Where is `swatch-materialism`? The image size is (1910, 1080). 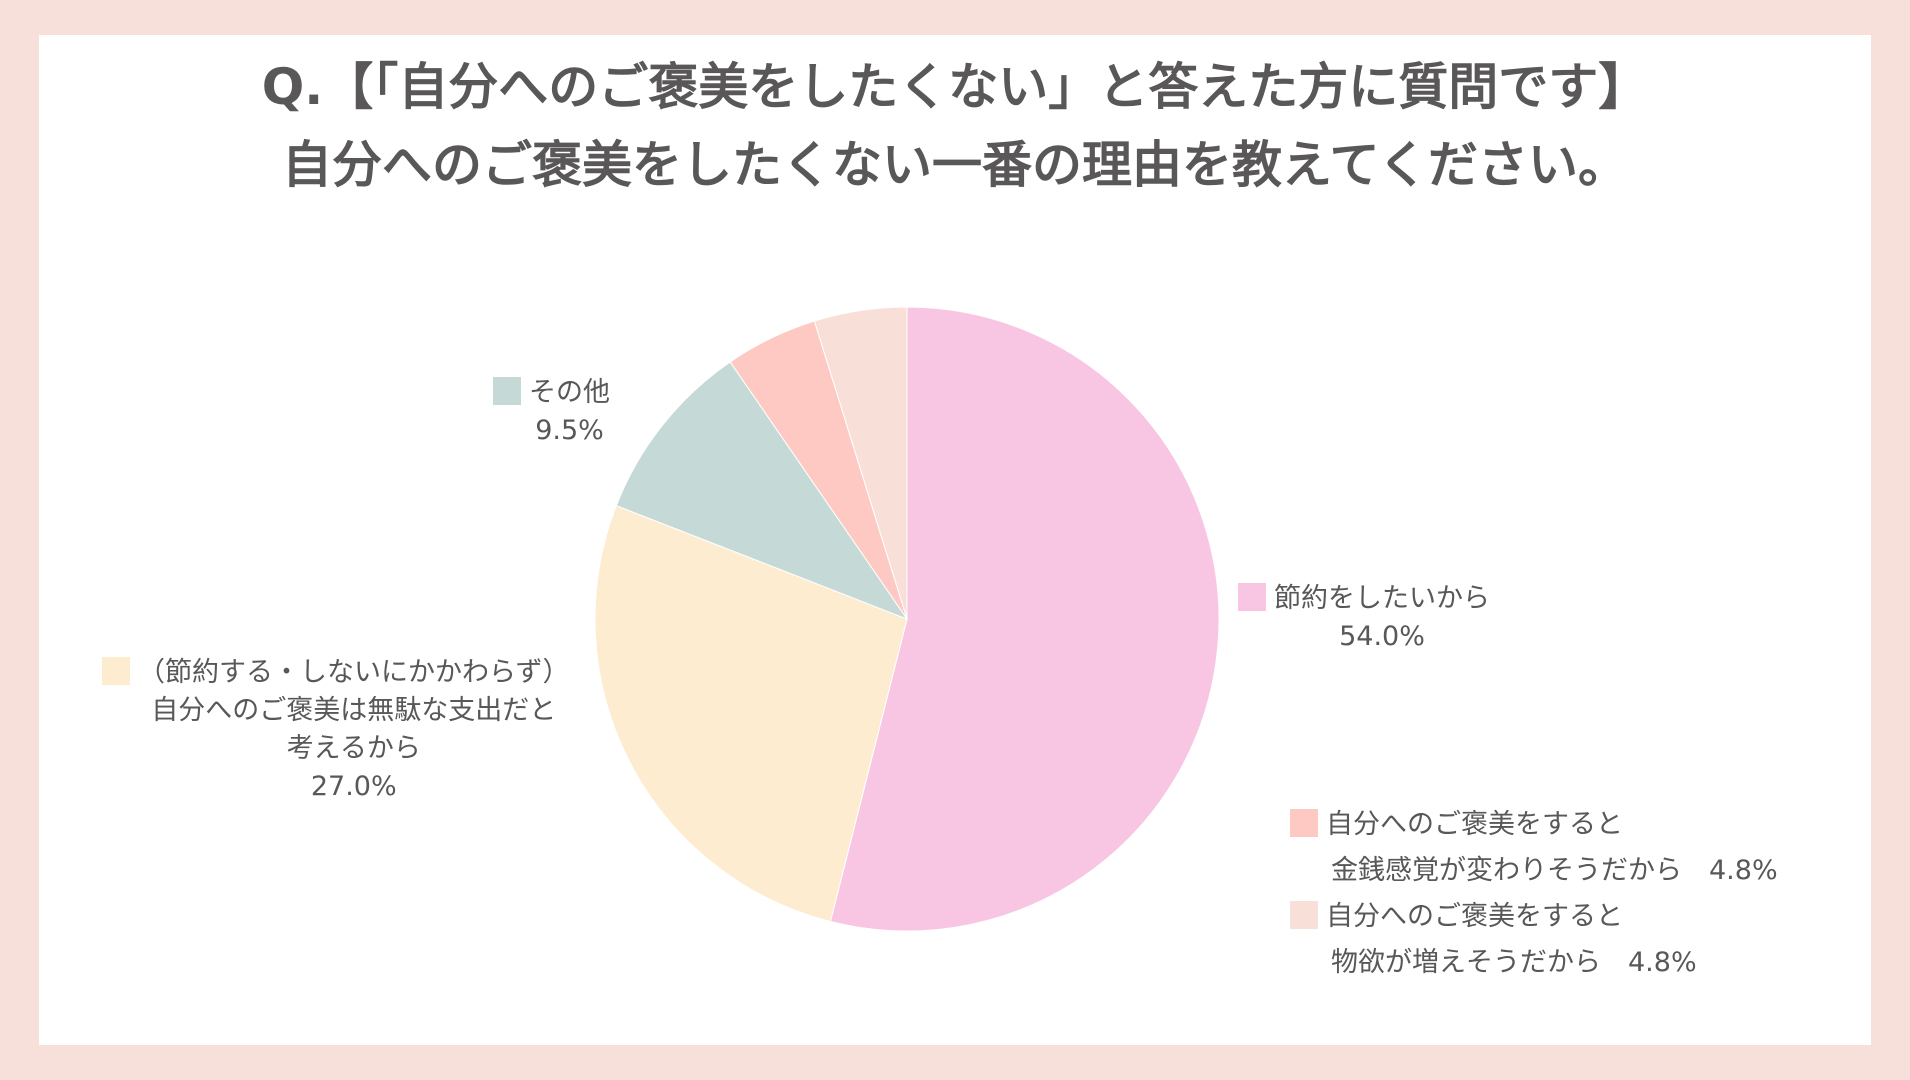 swatch-materialism is located at coordinates (1304, 915).